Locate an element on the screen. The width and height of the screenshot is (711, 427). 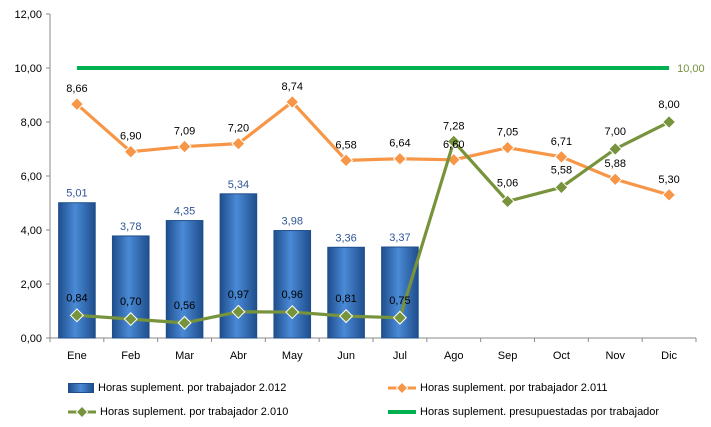
series-2010-data-label: 7,00 is located at coordinates (615, 132).